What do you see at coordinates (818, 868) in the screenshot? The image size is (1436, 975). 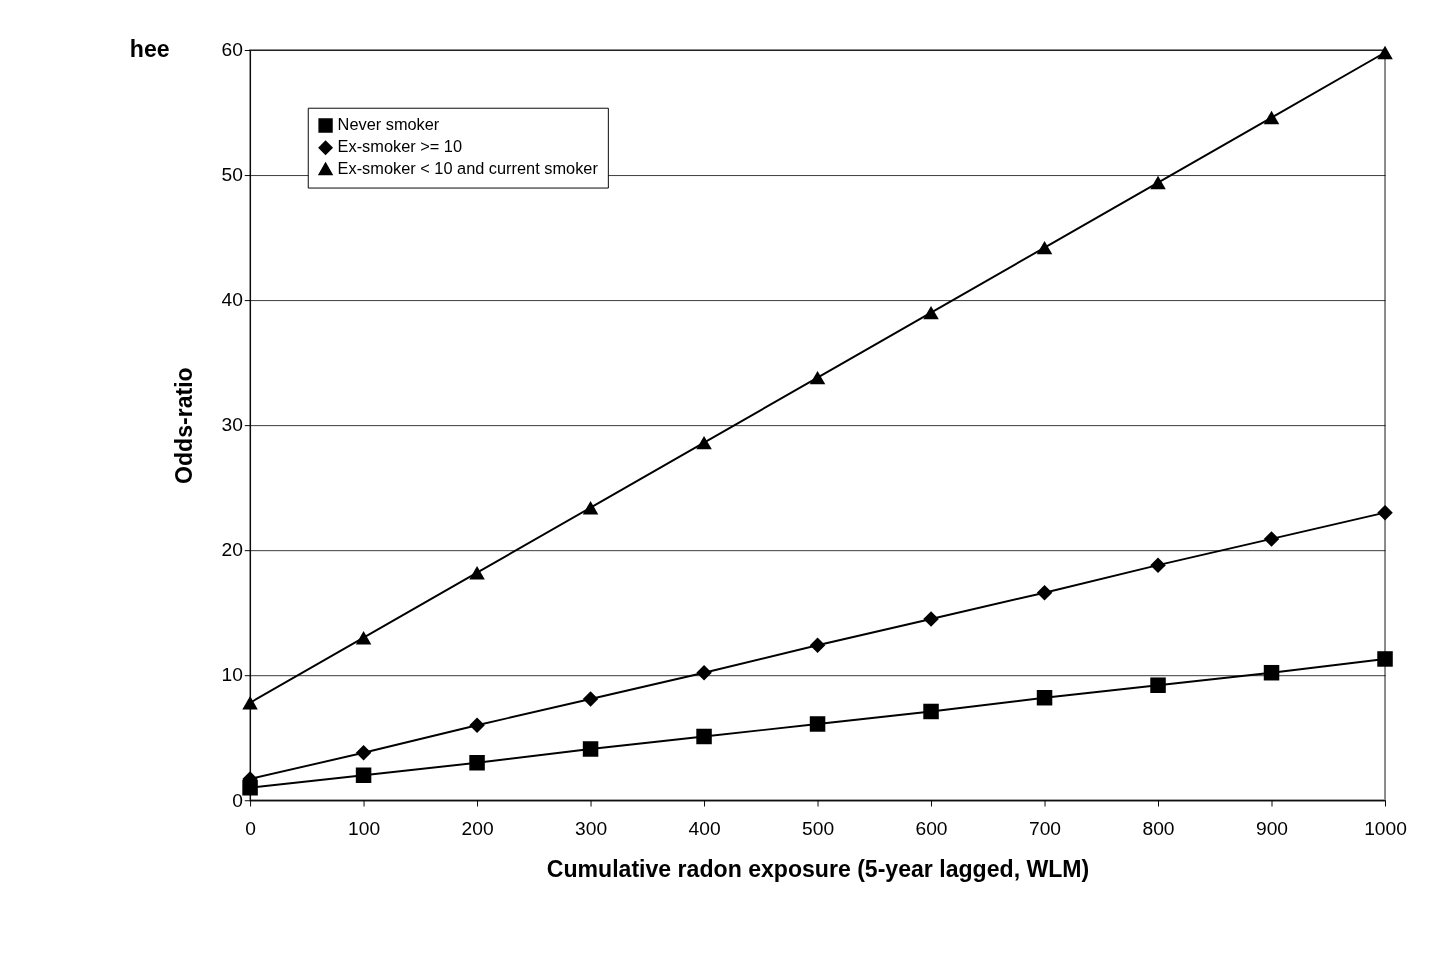 I see `x-axis-title: Cumulative radon exposure (5-year lagged, WLM)` at bounding box center [818, 868].